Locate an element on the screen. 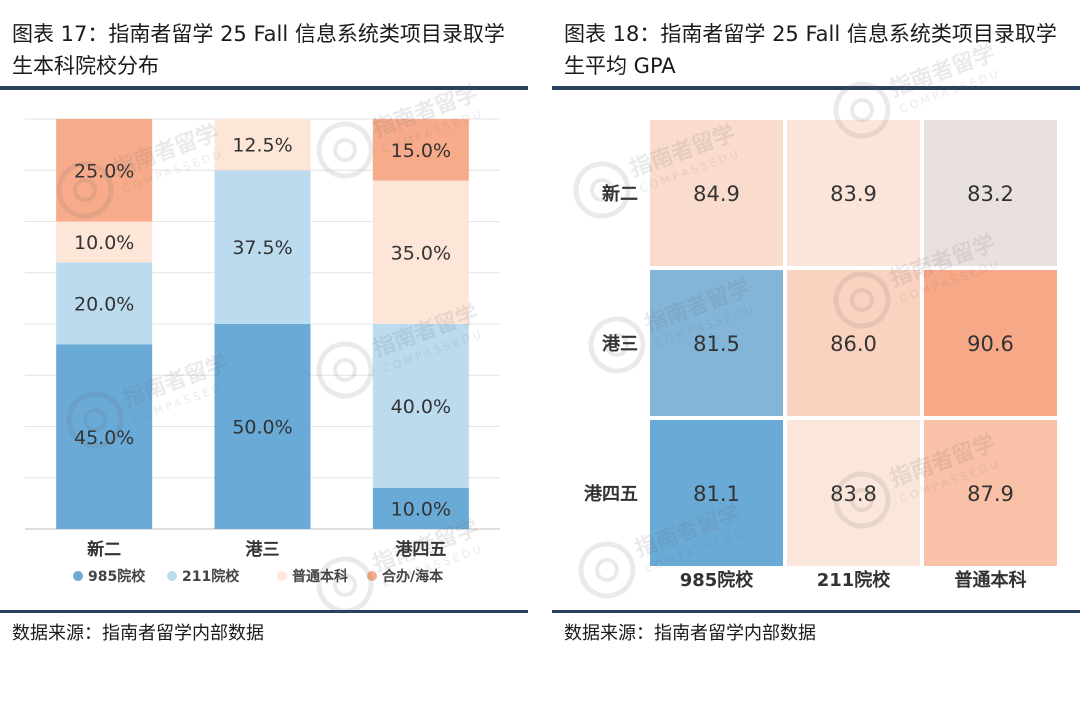  cell-value: 90.6 is located at coordinates (990, 344).